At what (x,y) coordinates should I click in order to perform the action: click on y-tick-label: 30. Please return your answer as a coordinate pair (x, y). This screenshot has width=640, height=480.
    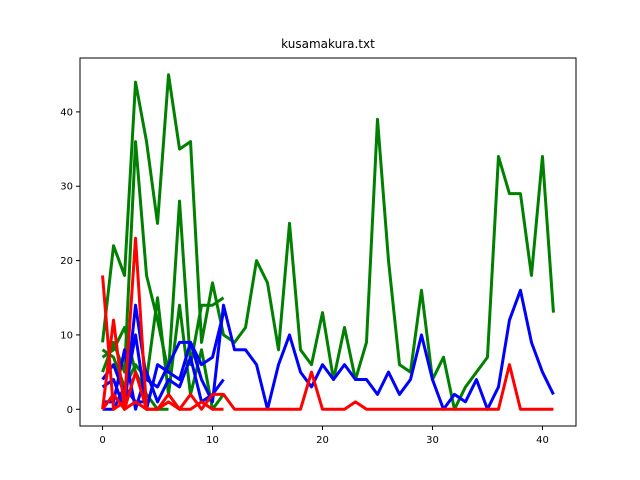
    Looking at the image, I should click on (66, 187).